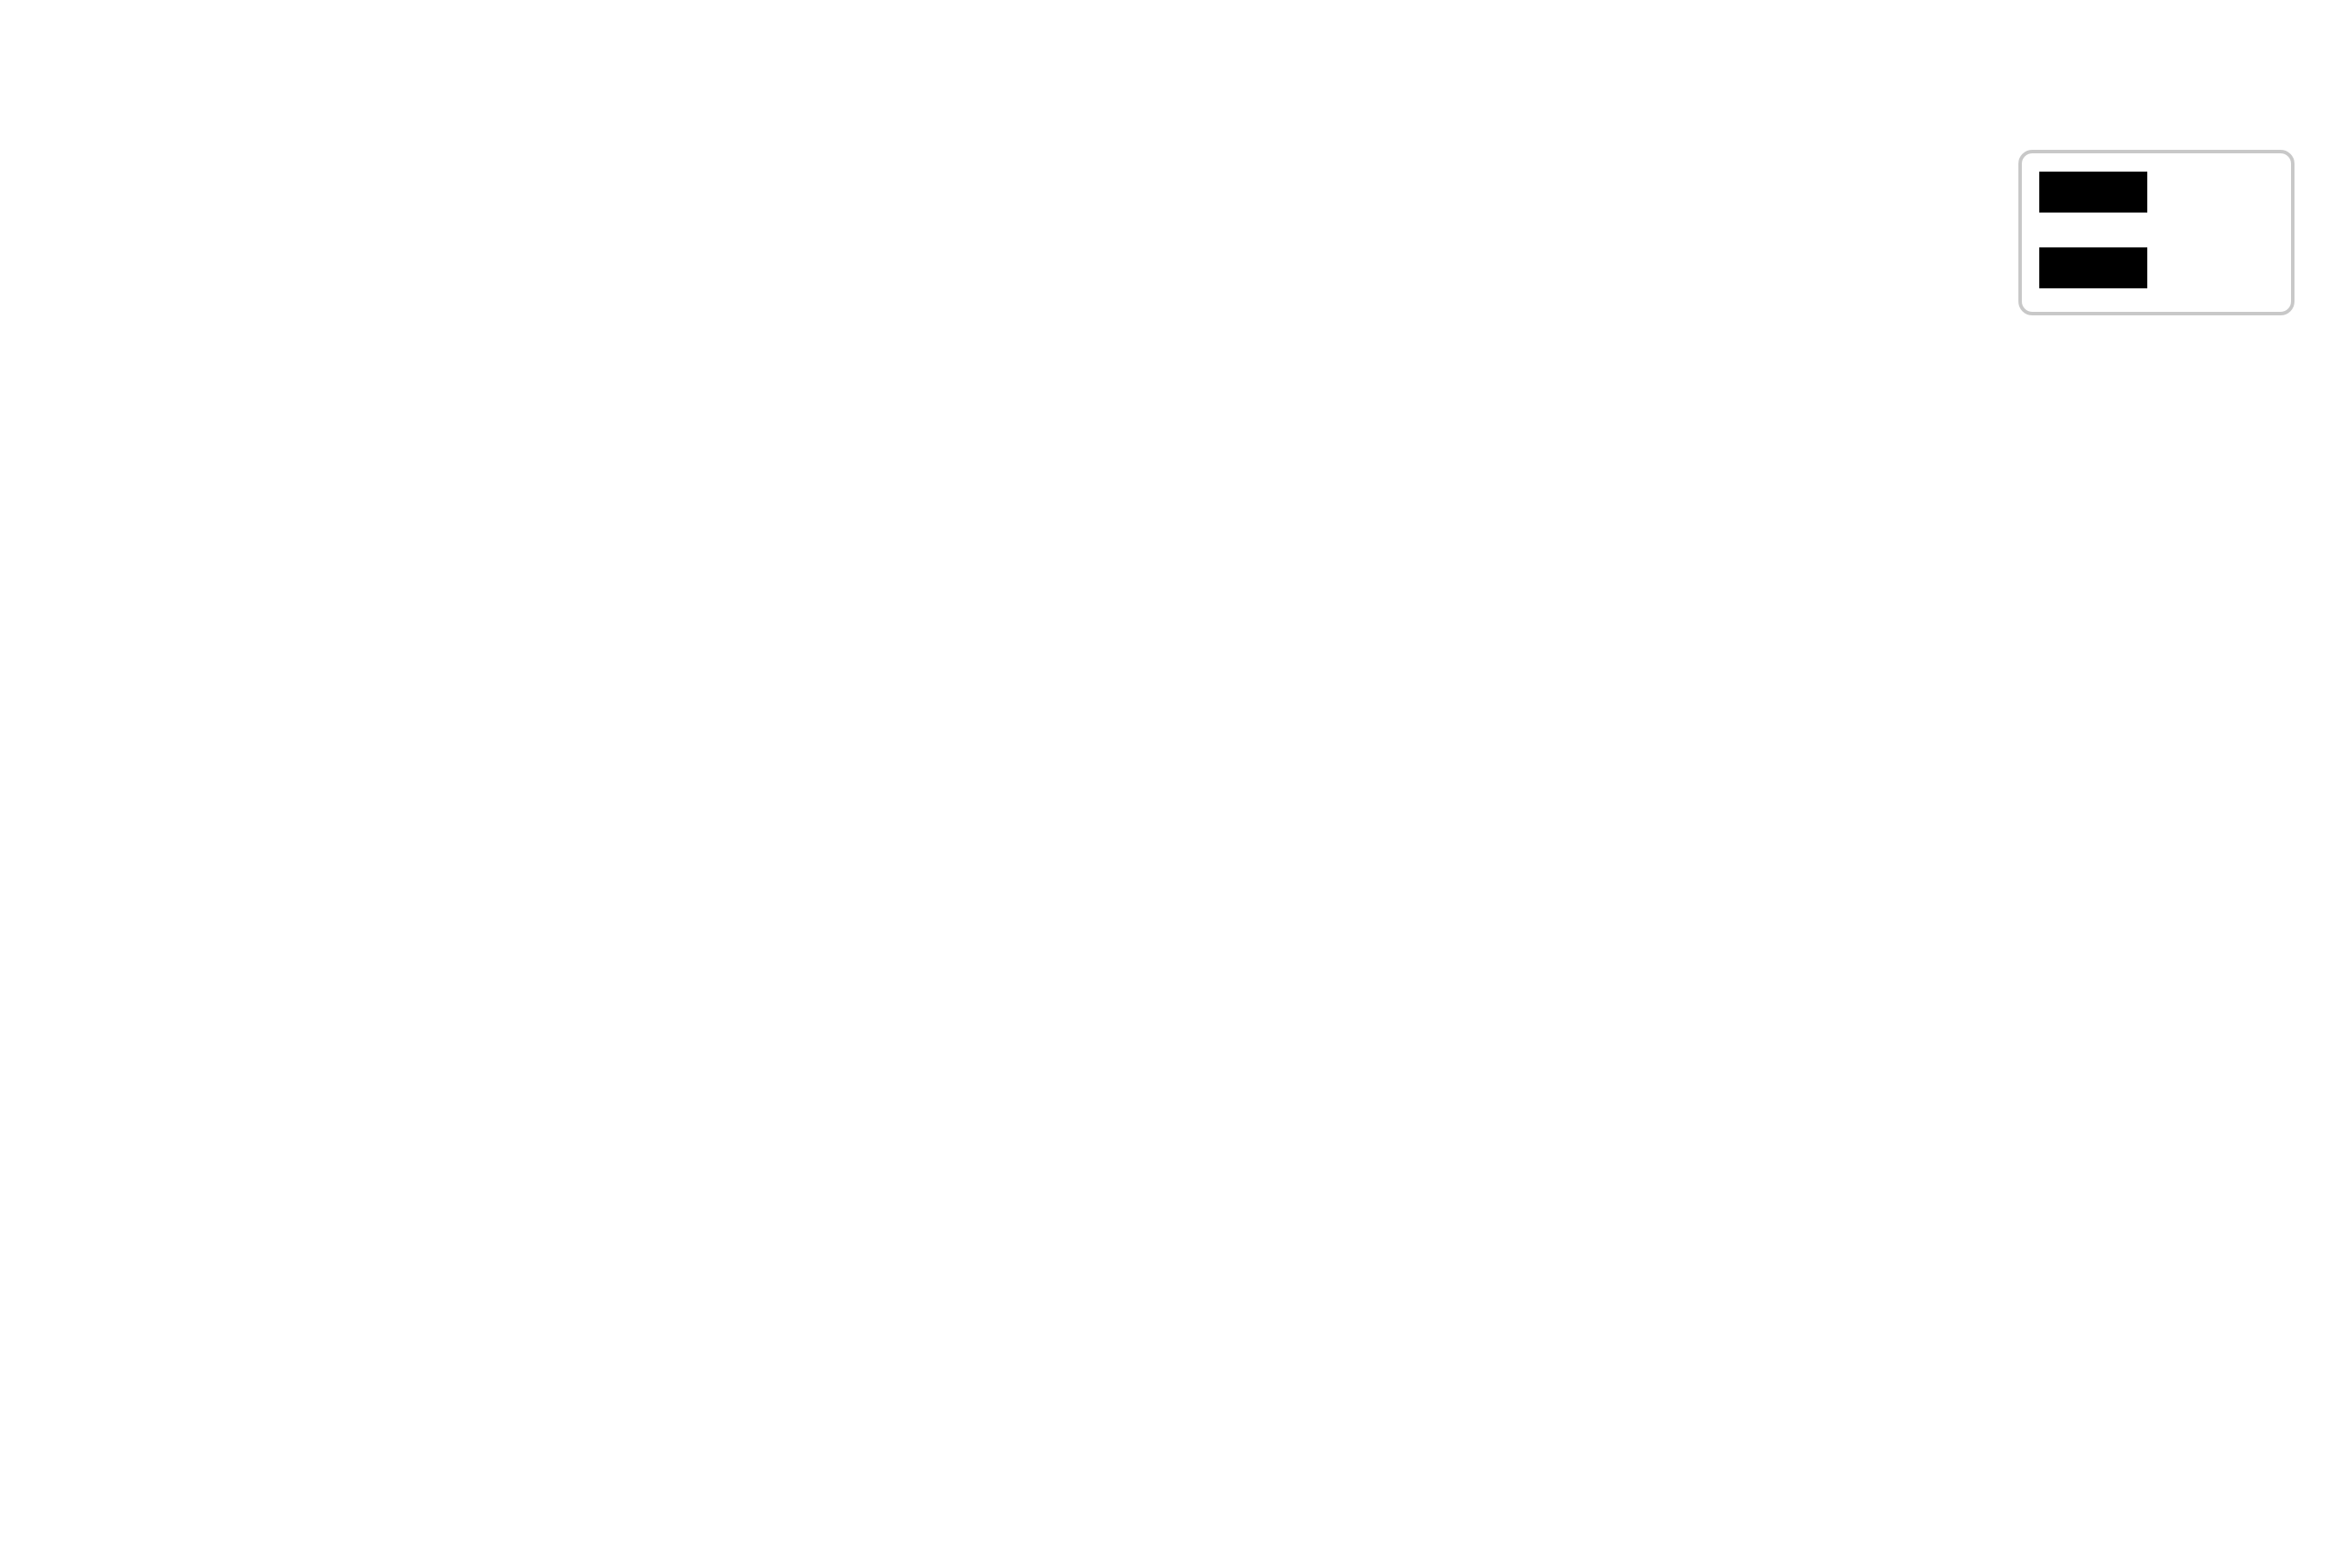 The image size is (2352, 1568). I want to click on legend, so click(2156, 233).